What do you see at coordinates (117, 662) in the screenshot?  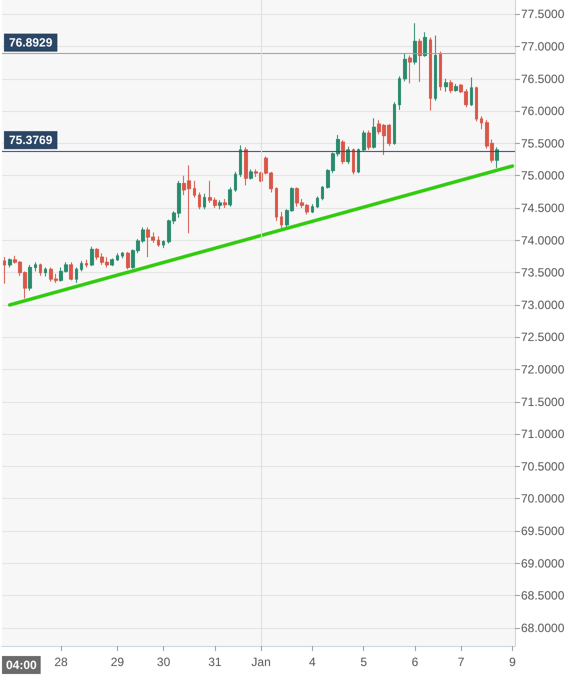 I see `x-tick-label: 29` at bounding box center [117, 662].